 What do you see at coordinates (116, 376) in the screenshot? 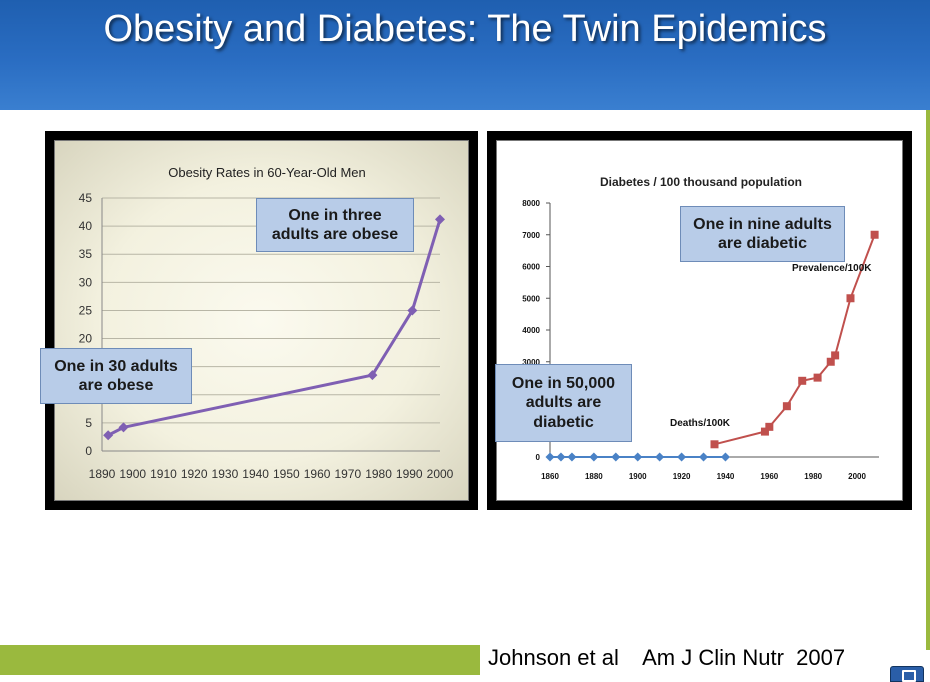
I see `callout-one-in-30: One in 30 adults are obese` at bounding box center [116, 376].